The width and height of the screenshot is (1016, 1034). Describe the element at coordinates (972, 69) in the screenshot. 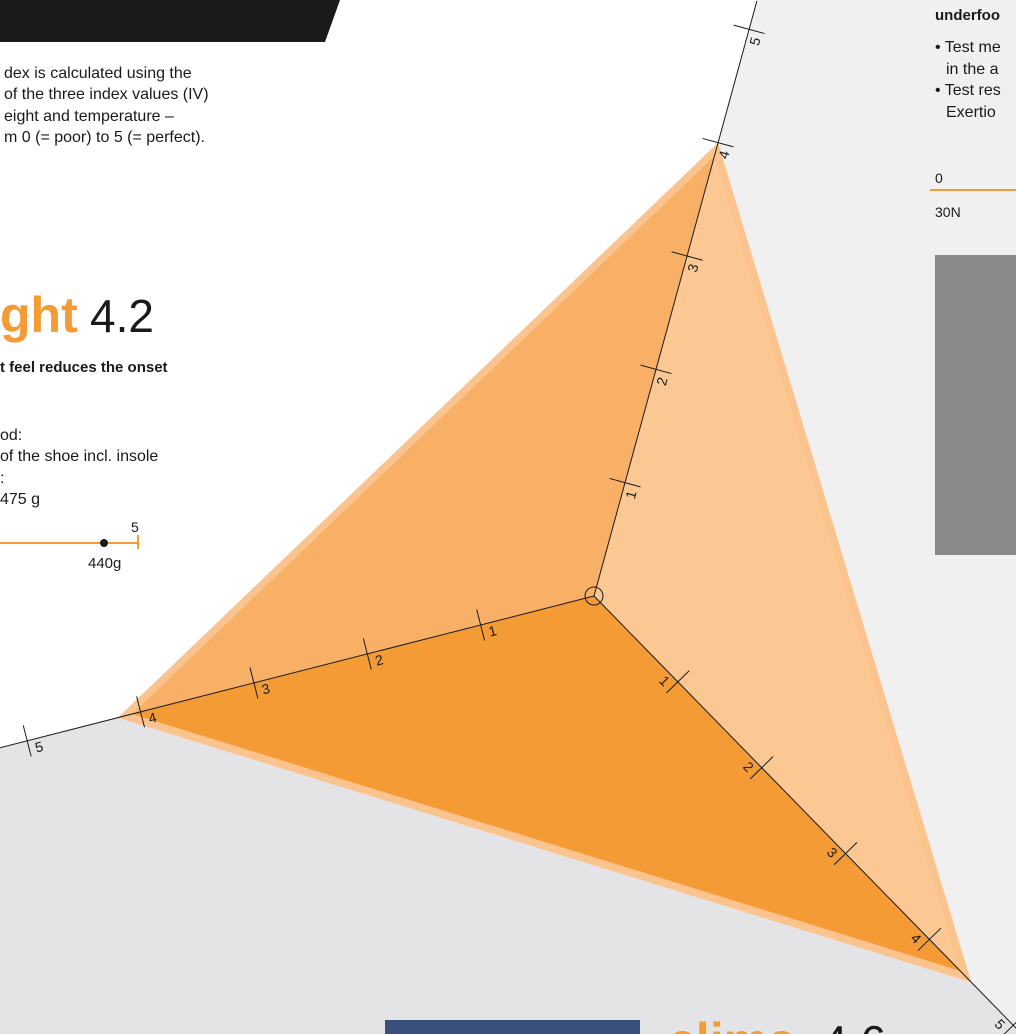

I see `bullet: in the a` at that location.